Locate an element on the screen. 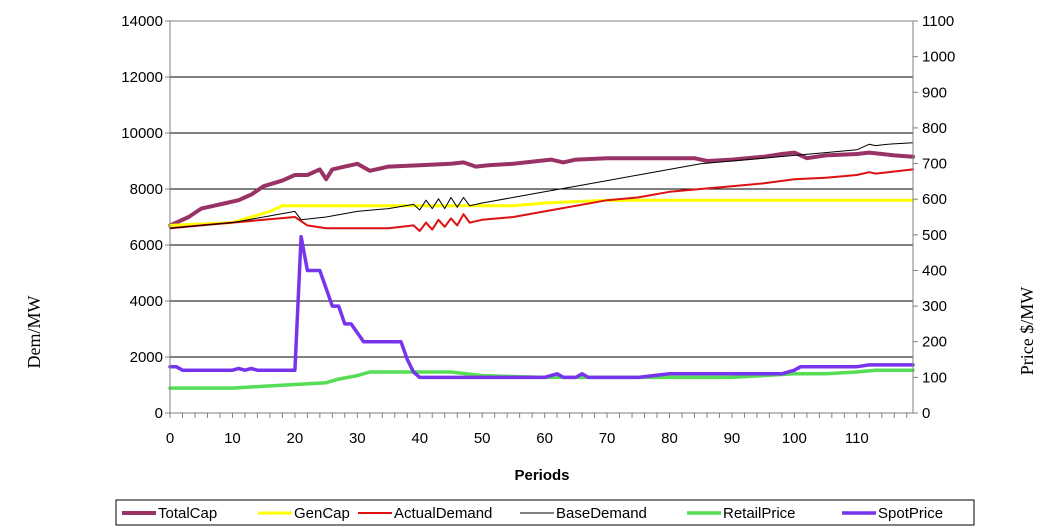 The height and width of the screenshot is (529, 1040). left-tick-label: 8000 is located at coordinates (146, 189).